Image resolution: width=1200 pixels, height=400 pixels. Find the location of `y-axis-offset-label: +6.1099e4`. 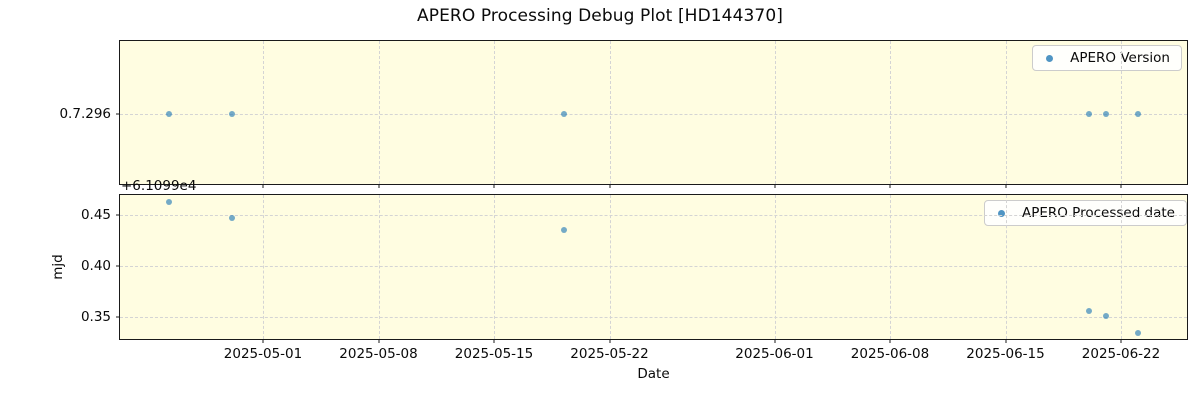

y-axis-offset-label: +6.1099e4 is located at coordinates (159, 186).